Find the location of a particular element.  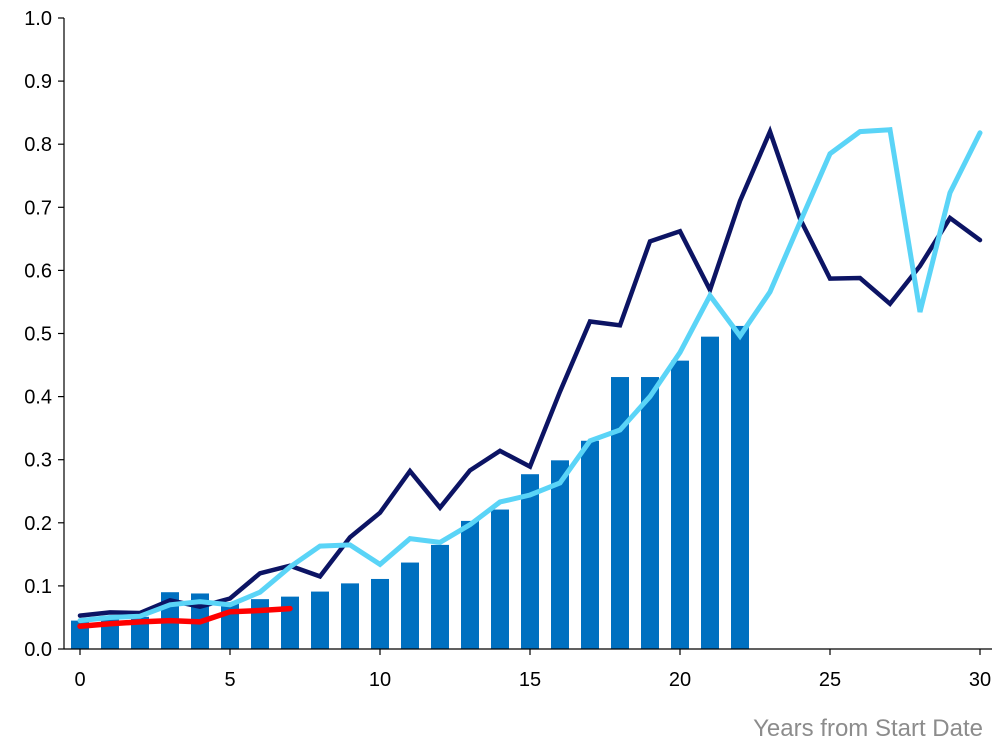

x-tick-label: 5 is located at coordinates (229, 680).